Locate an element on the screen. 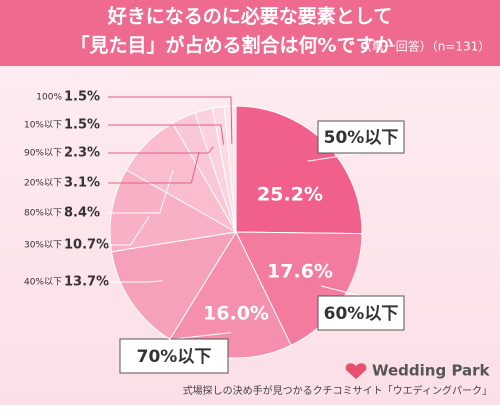  chart-title: 好きになるのに必要な要素として is located at coordinates (249, 16).